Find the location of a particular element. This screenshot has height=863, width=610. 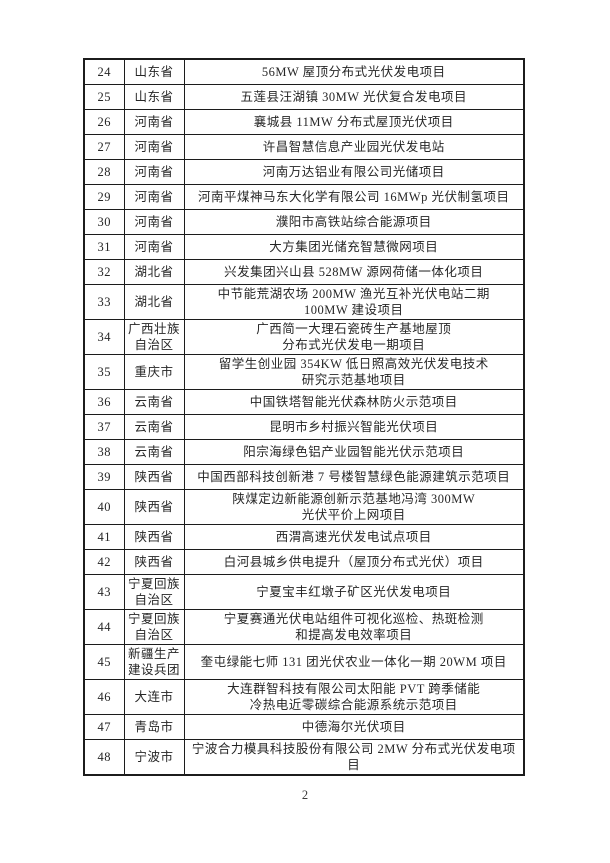

cell-no: 32 is located at coordinates (104, 271).